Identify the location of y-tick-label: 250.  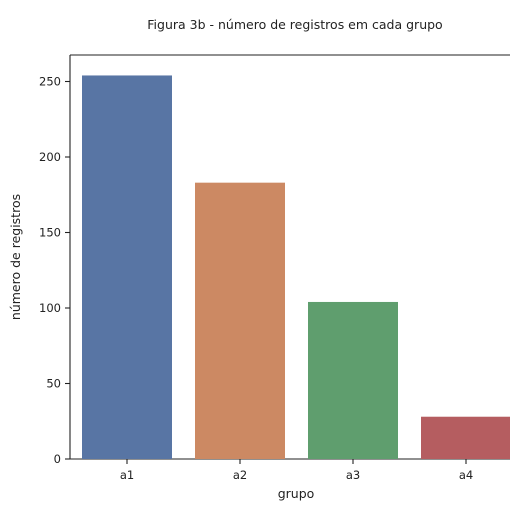
(50, 82).